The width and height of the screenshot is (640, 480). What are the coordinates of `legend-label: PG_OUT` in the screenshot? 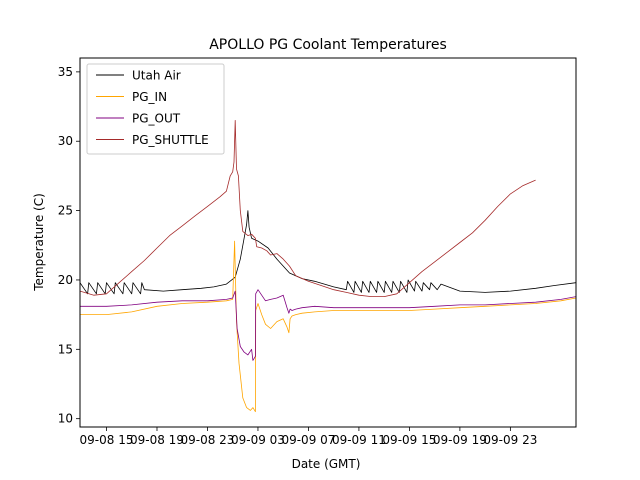 It's located at (156, 119).